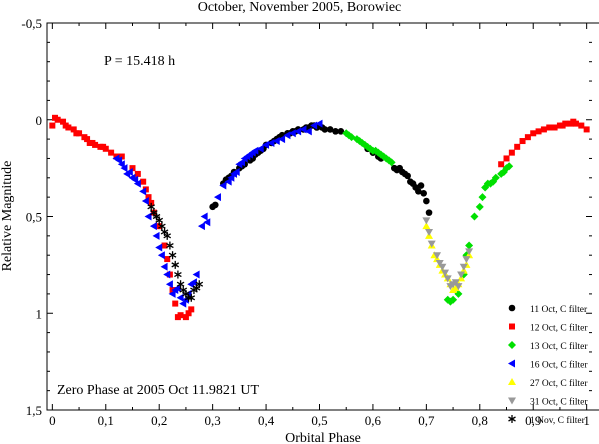 The width and height of the screenshot is (599, 444). I want to click on legend-label: 31 Oct, C filter, so click(559, 402).